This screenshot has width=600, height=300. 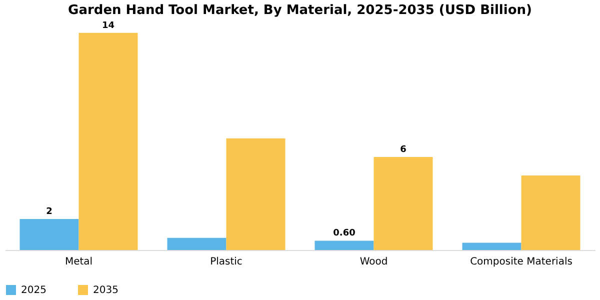 What do you see at coordinates (49, 211) in the screenshot?
I see `data-label: 2` at bounding box center [49, 211].